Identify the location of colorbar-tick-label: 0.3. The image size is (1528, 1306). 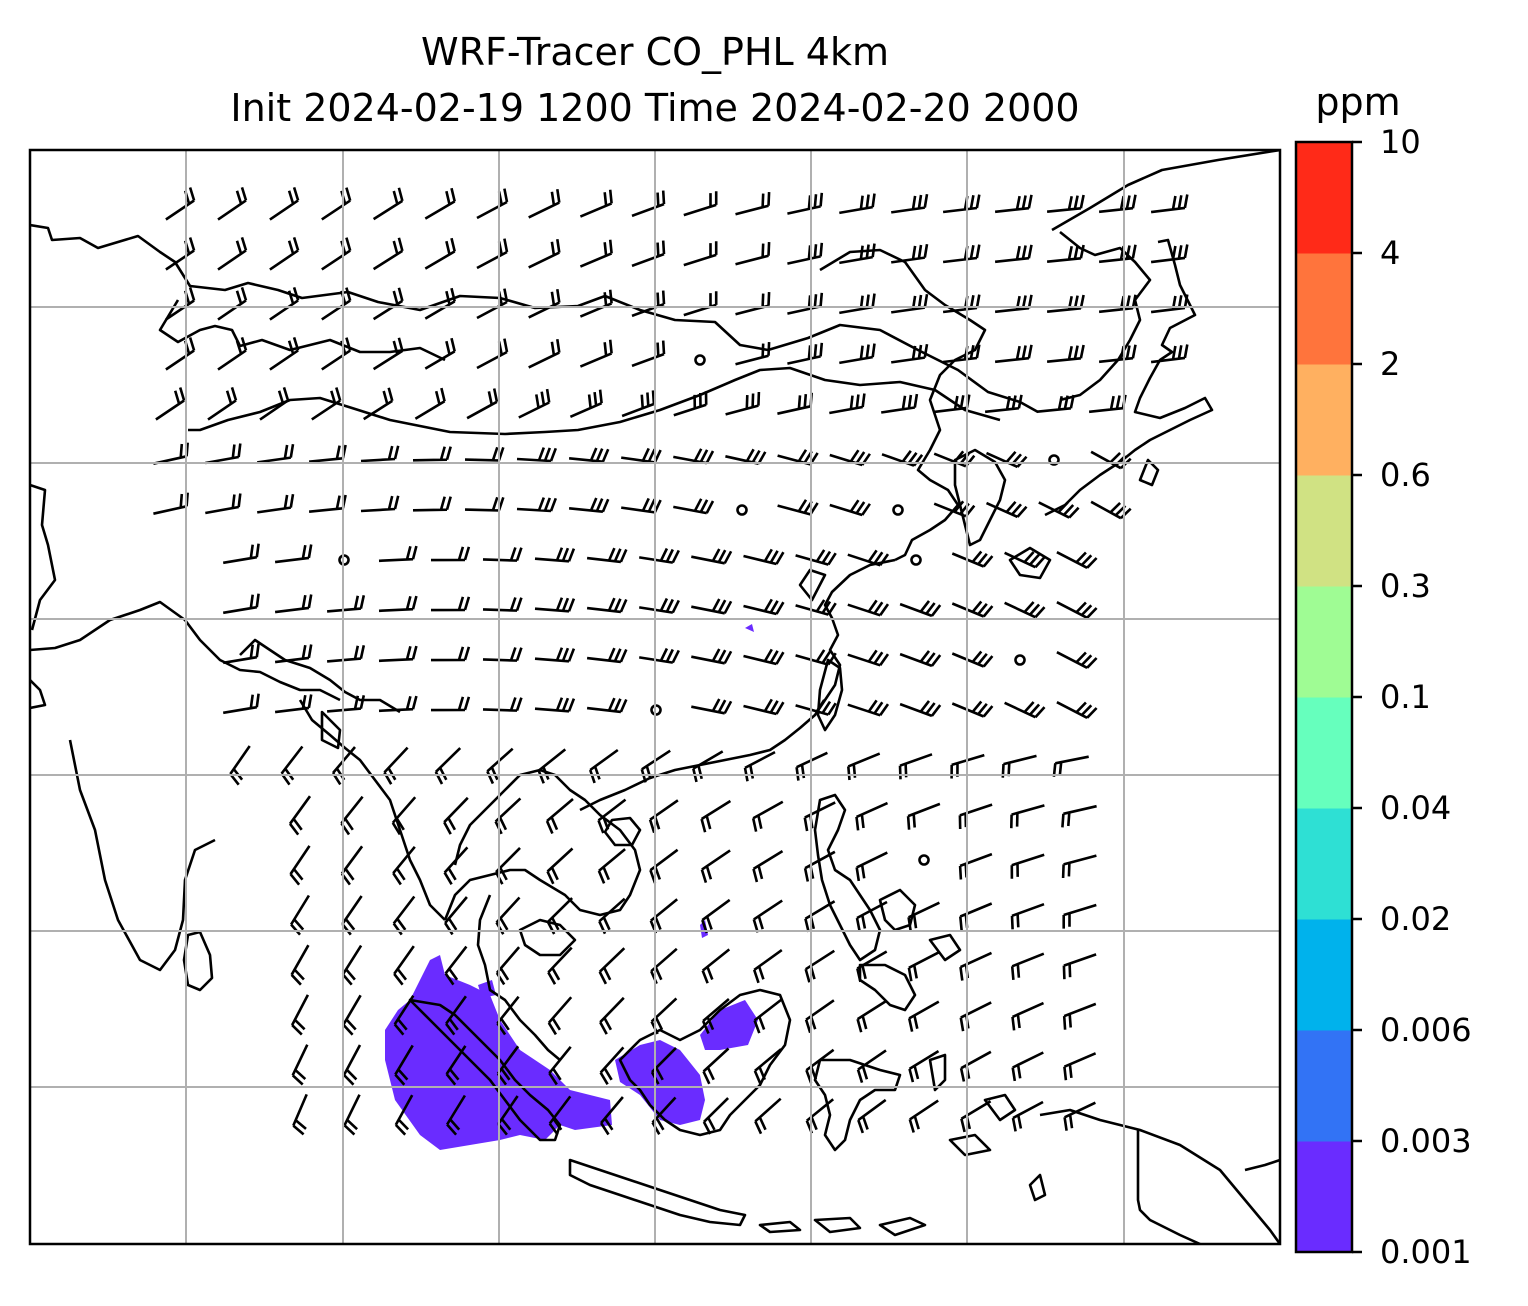
(1405, 586).